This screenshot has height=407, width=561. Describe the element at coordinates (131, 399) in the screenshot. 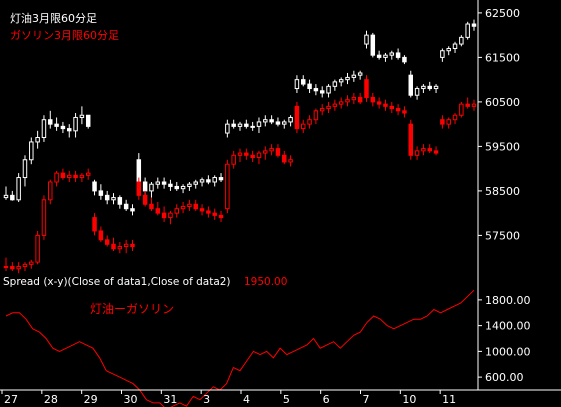

I see `x-tick-label: 30` at that location.